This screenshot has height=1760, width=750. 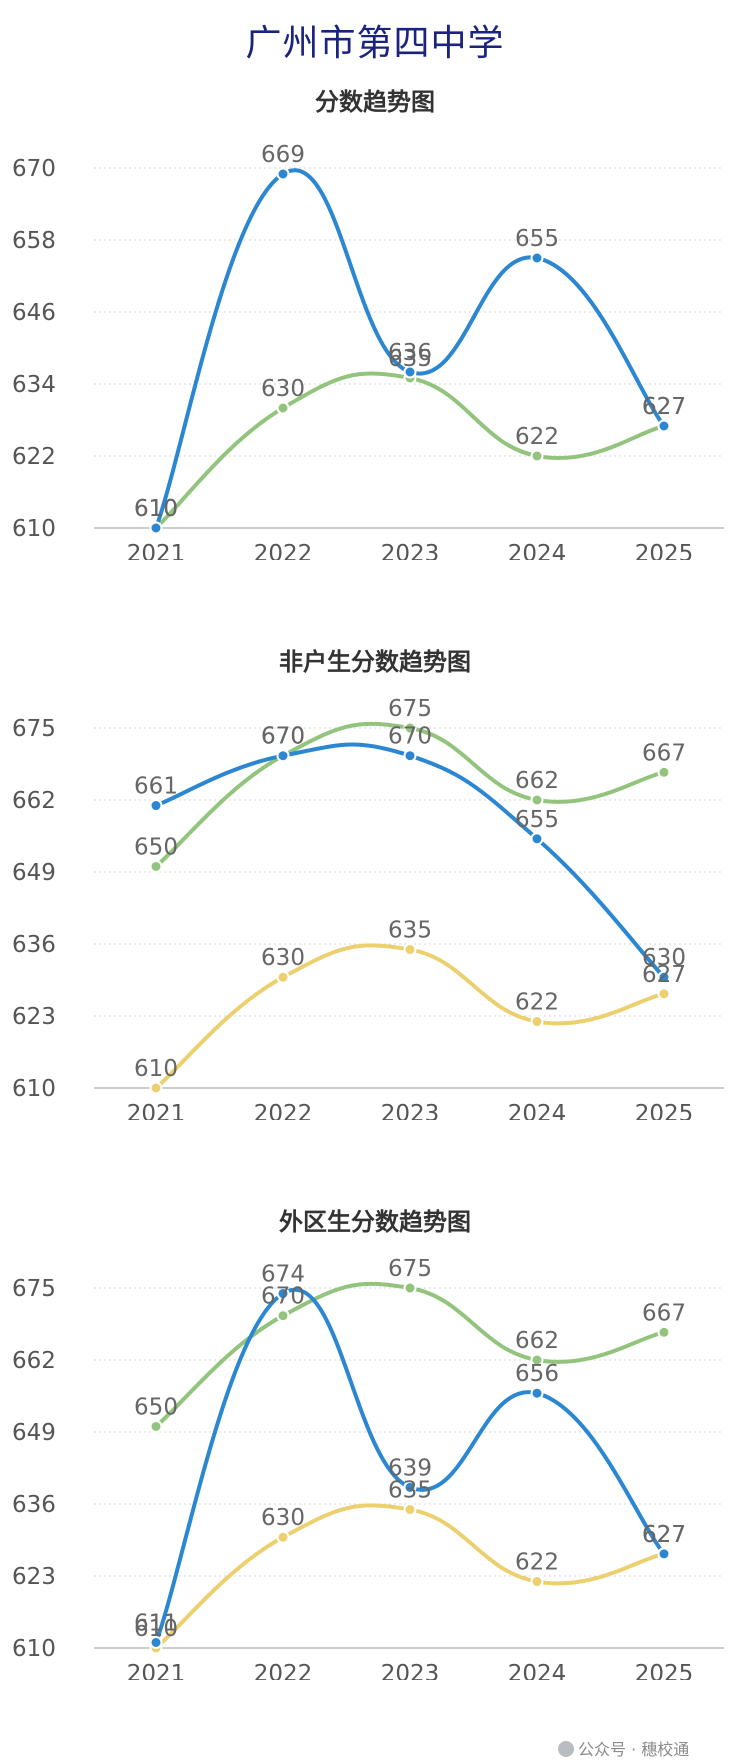 What do you see at coordinates (34, 169) in the screenshot?
I see `y-tick-label: 670` at bounding box center [34, 169].